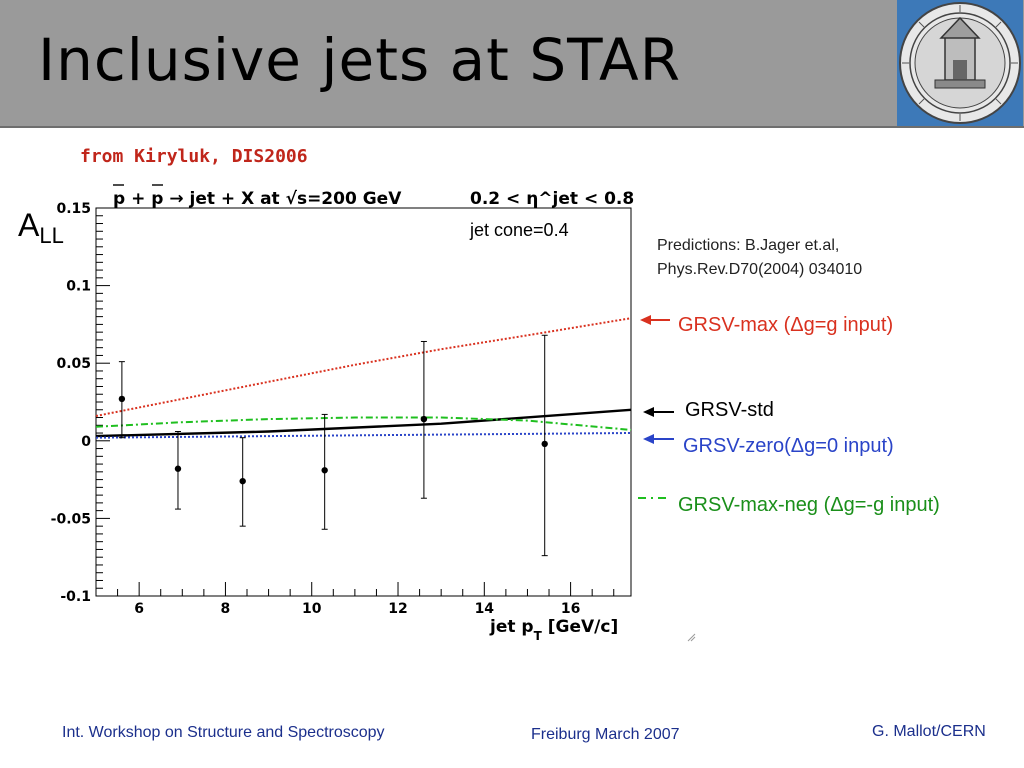 This screenshot has width=1024, height=768. I want to click on y-tick-label: 0.05, so click(73, 364).